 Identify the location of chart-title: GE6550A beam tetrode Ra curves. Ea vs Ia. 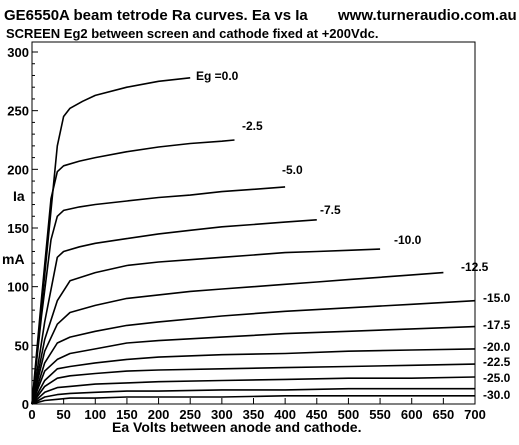
(156, 15).